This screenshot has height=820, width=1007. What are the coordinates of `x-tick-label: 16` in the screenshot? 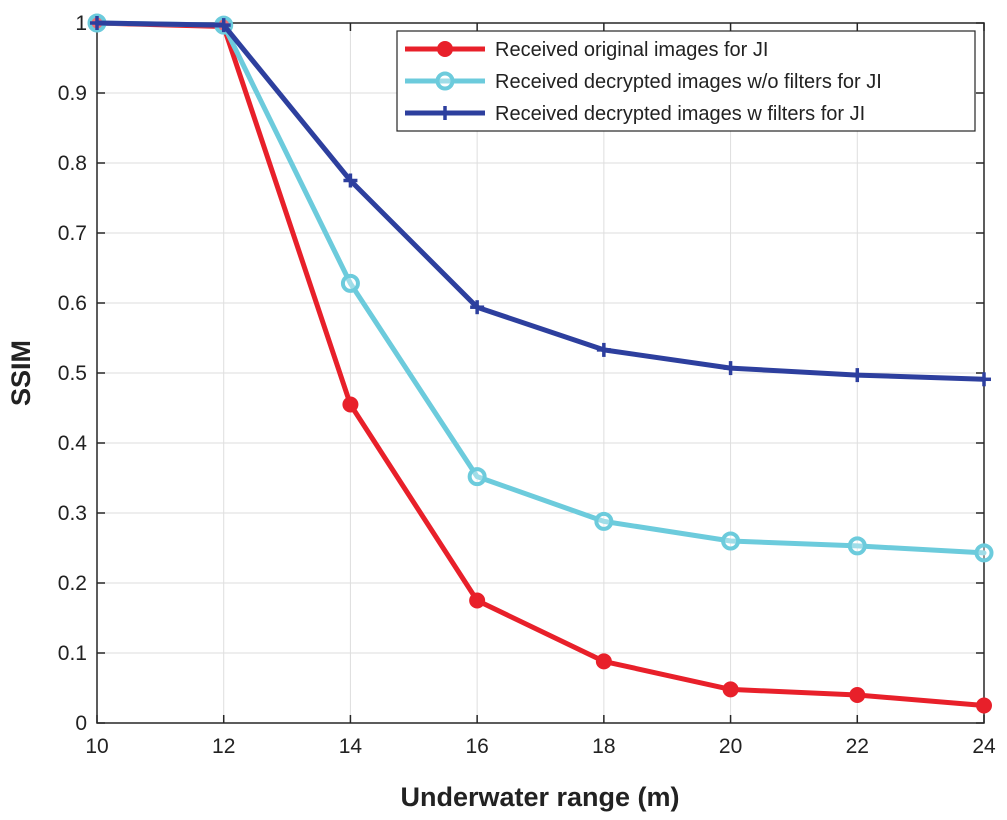 It's located at (476, 746).